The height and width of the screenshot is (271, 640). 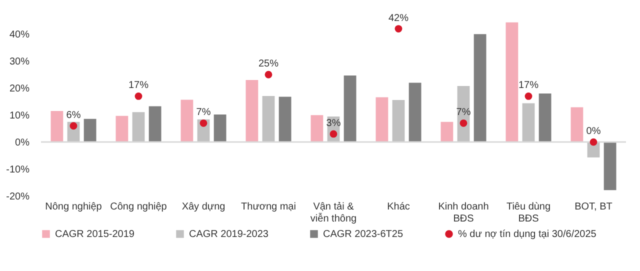 What do you see at coordinates (204, 207) in the screenshot?
I see `x-tick-label: Xây dựng` at bounding box center [204, 207].